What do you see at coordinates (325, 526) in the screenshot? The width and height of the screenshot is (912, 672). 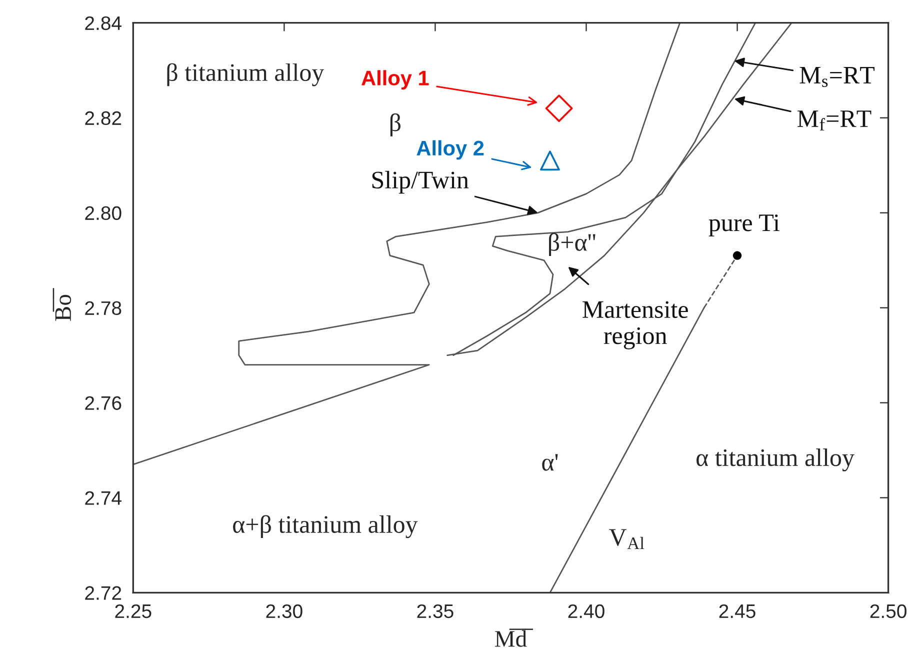 I see `annotation: α+β titanium alloy` at bounding box center [325, 526].